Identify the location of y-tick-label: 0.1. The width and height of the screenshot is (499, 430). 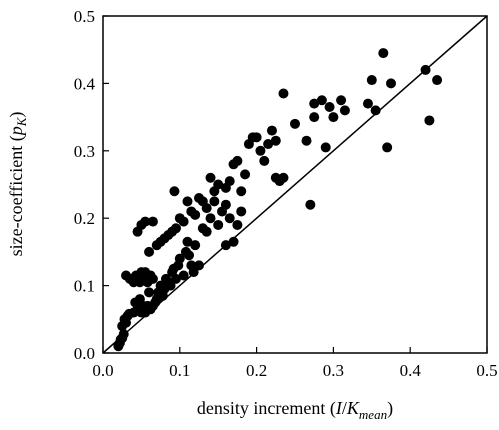
(84, 286).